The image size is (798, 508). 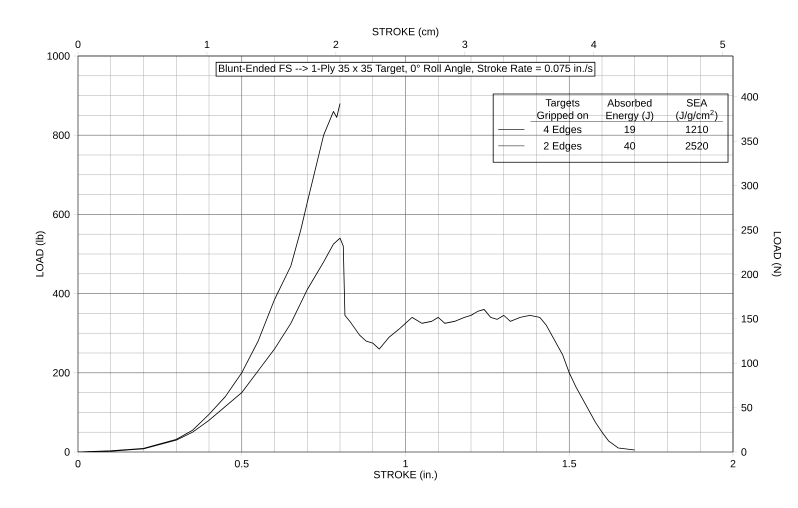 I want to click on y-tick-label: 400, so click(x=61, y=294).